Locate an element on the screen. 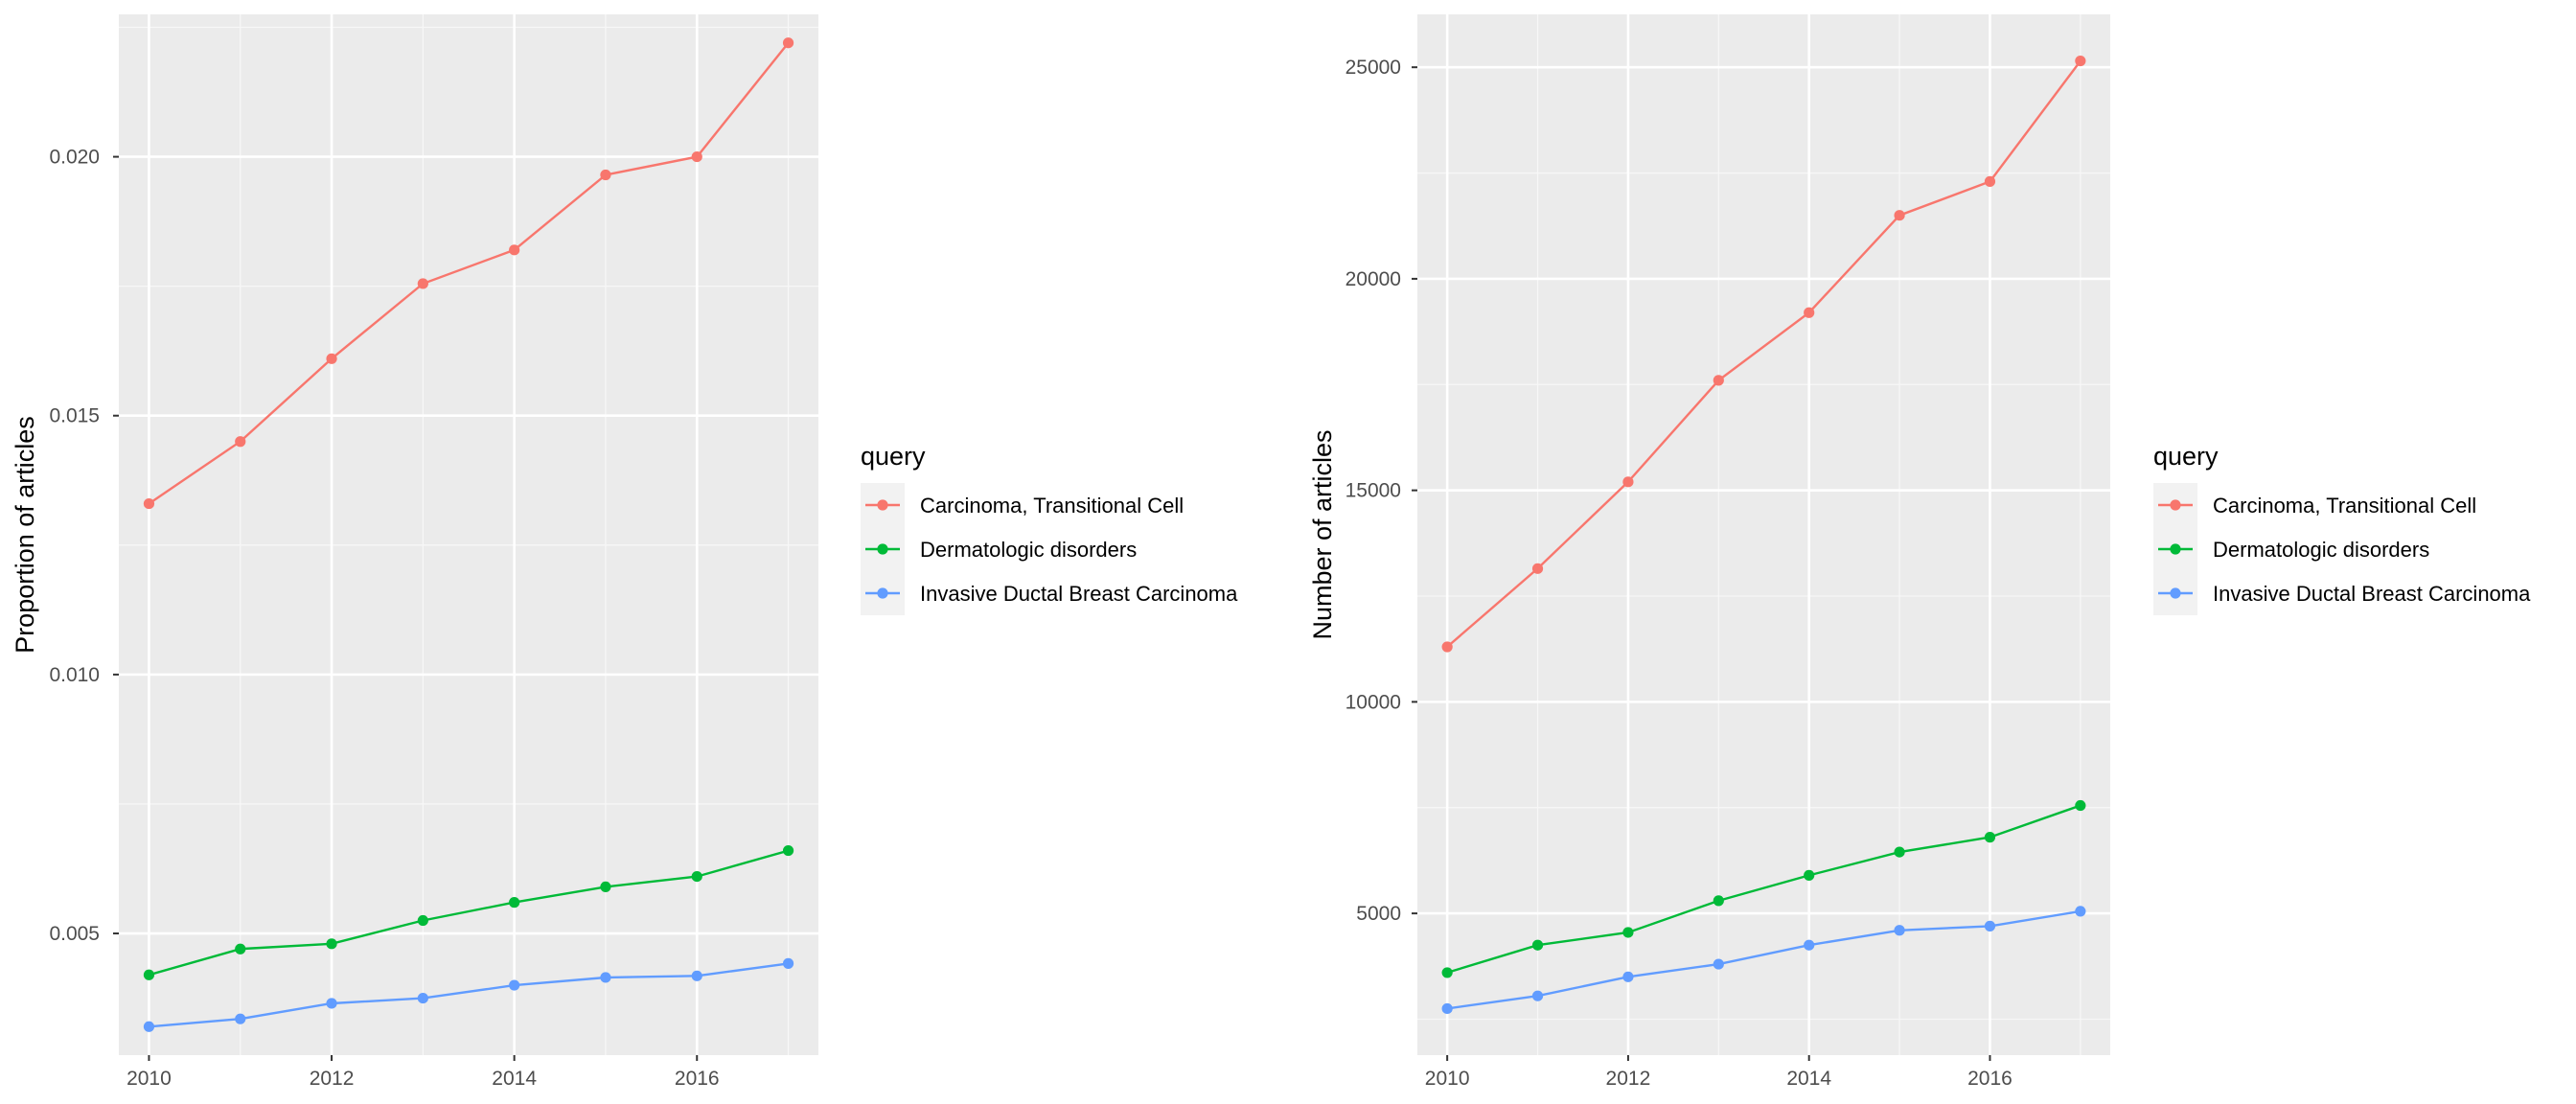 This screenshot has height=1104, width=2576. y-tick-label: 25000 is located at coordinates (1373, 68).